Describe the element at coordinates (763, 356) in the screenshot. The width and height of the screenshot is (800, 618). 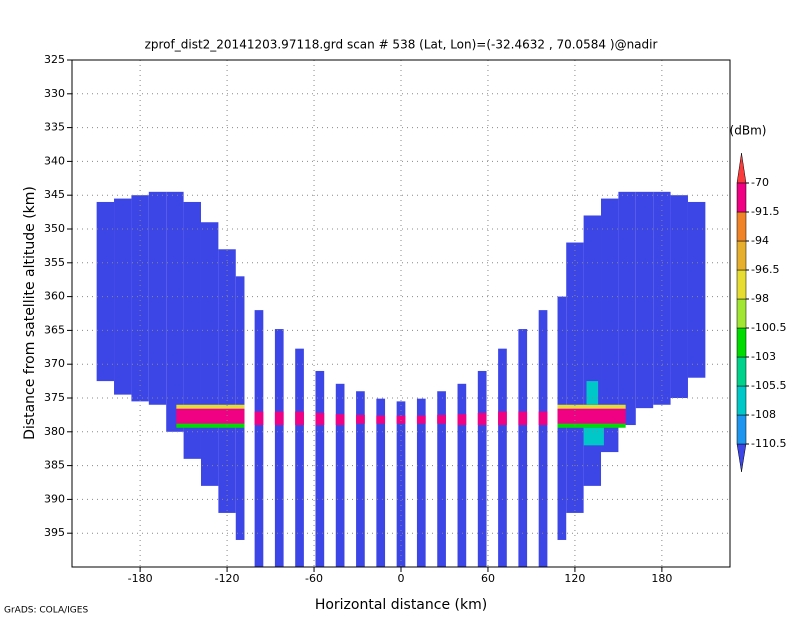
I see `colorbar-label: -103` at that location.